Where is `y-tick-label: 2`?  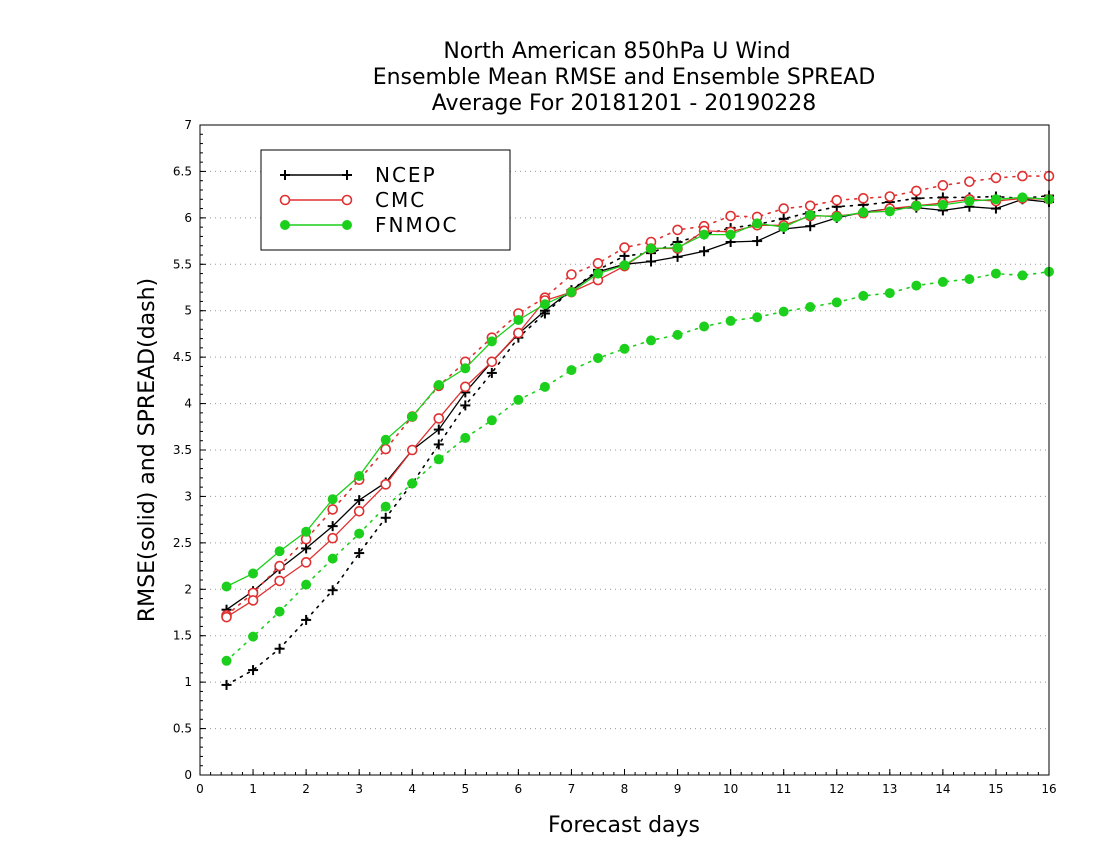 y-tick-label: 2 is located at coordinates (188, 589).